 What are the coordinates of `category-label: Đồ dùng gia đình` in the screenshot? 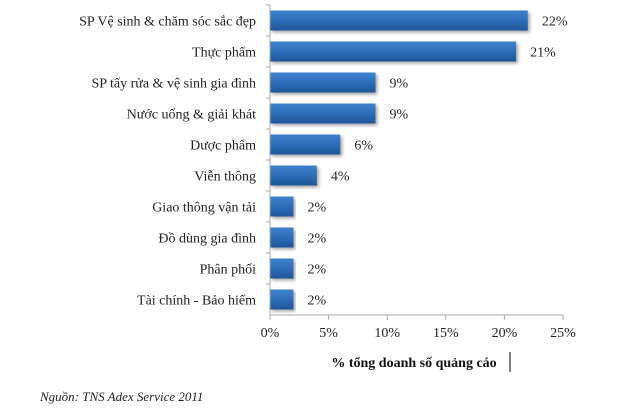 It's located at (207, 239).